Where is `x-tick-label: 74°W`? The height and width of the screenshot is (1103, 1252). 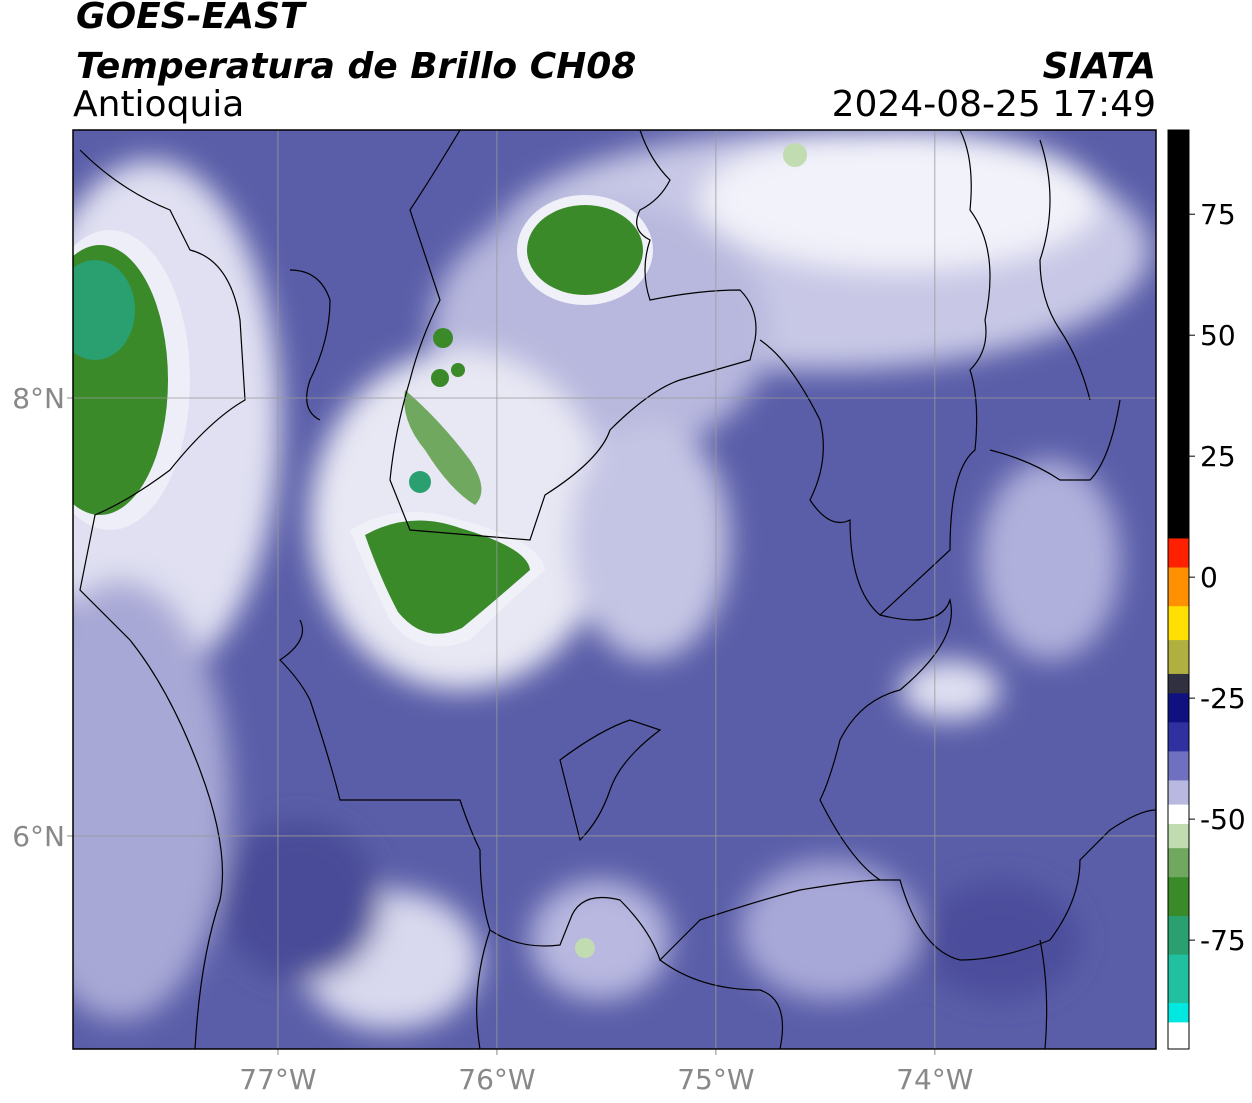 x-tick-label: 74°W is located at coordinates (934, 1079).